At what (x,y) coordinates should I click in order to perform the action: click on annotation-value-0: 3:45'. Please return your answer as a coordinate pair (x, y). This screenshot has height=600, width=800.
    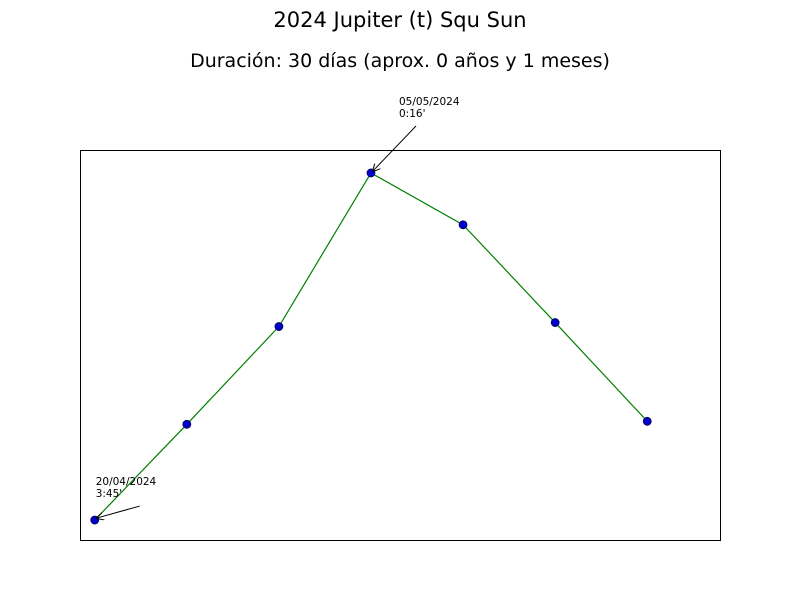
    Looking at the image, I should click on (109, 494).